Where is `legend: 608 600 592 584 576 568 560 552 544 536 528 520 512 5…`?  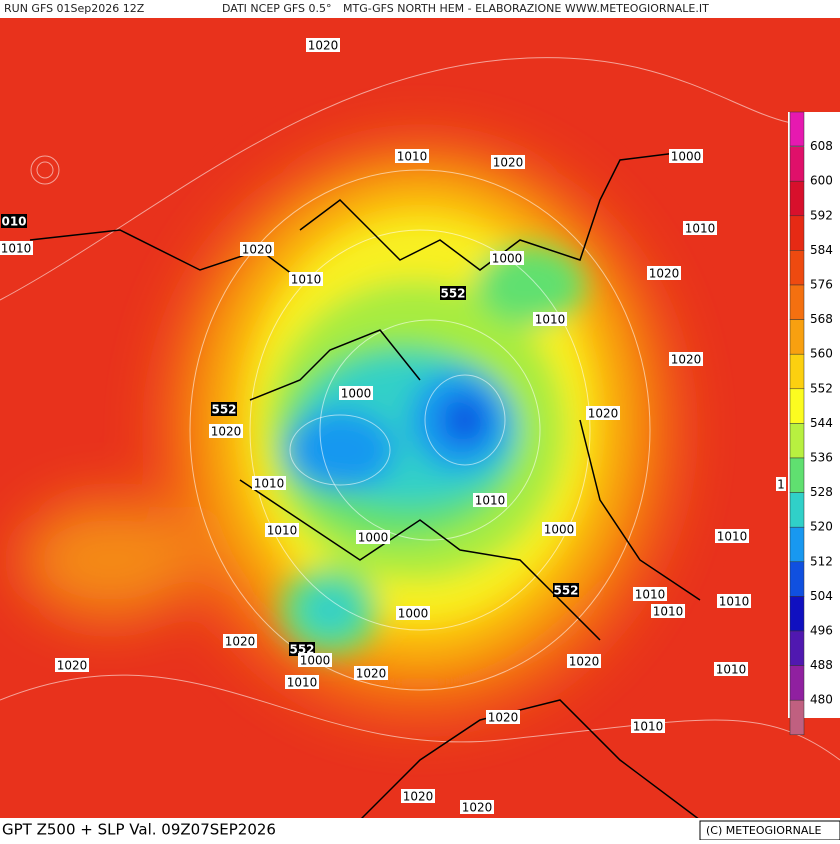 legend: 608 600 592 584 576 568 560 552 544 536 528 520 512 5… is located at coordinates (811, 423).